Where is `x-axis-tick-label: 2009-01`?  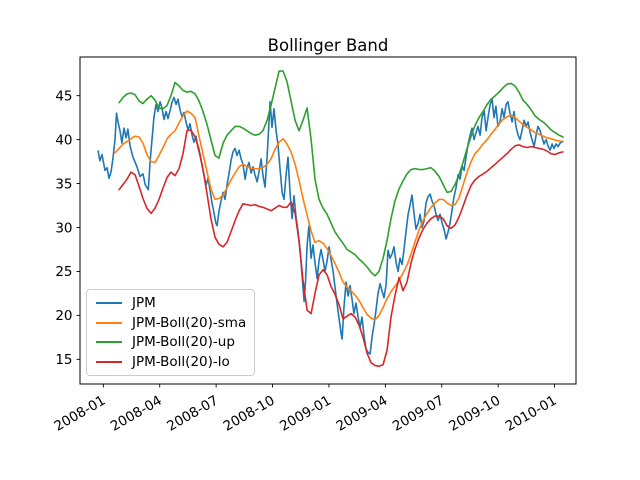 x-axis-tick-label: 2009-01 is located at coordinates (305, 414).